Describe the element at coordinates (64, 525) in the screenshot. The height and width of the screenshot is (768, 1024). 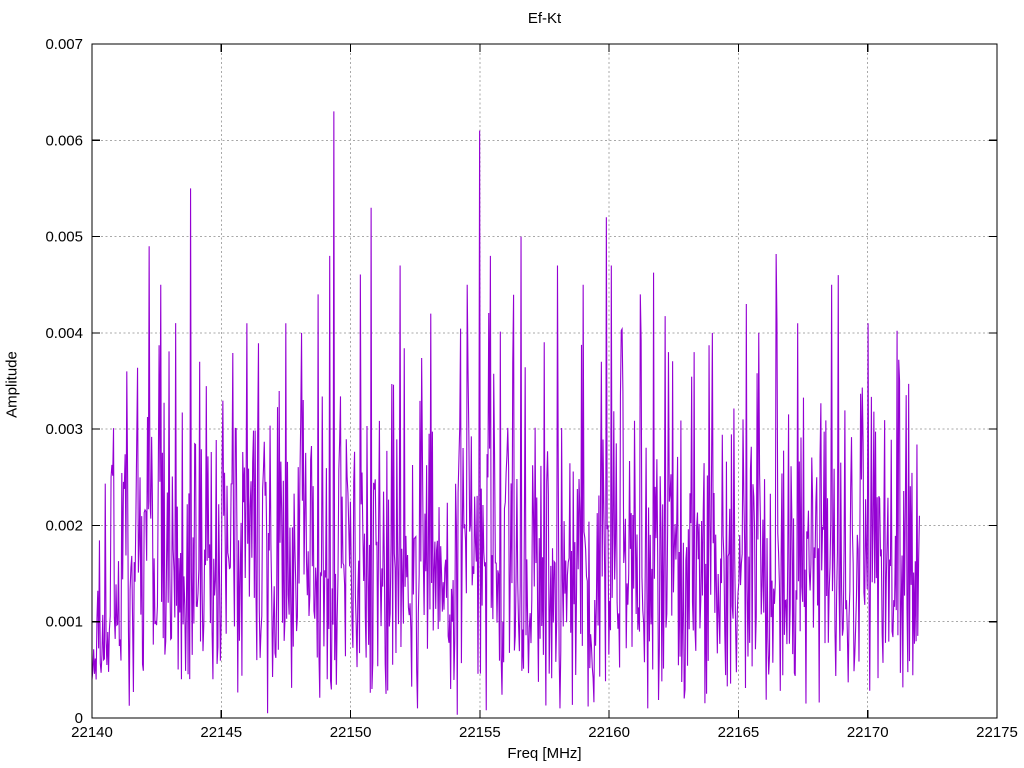
I see `y-tick-label: 0.002` at that location.